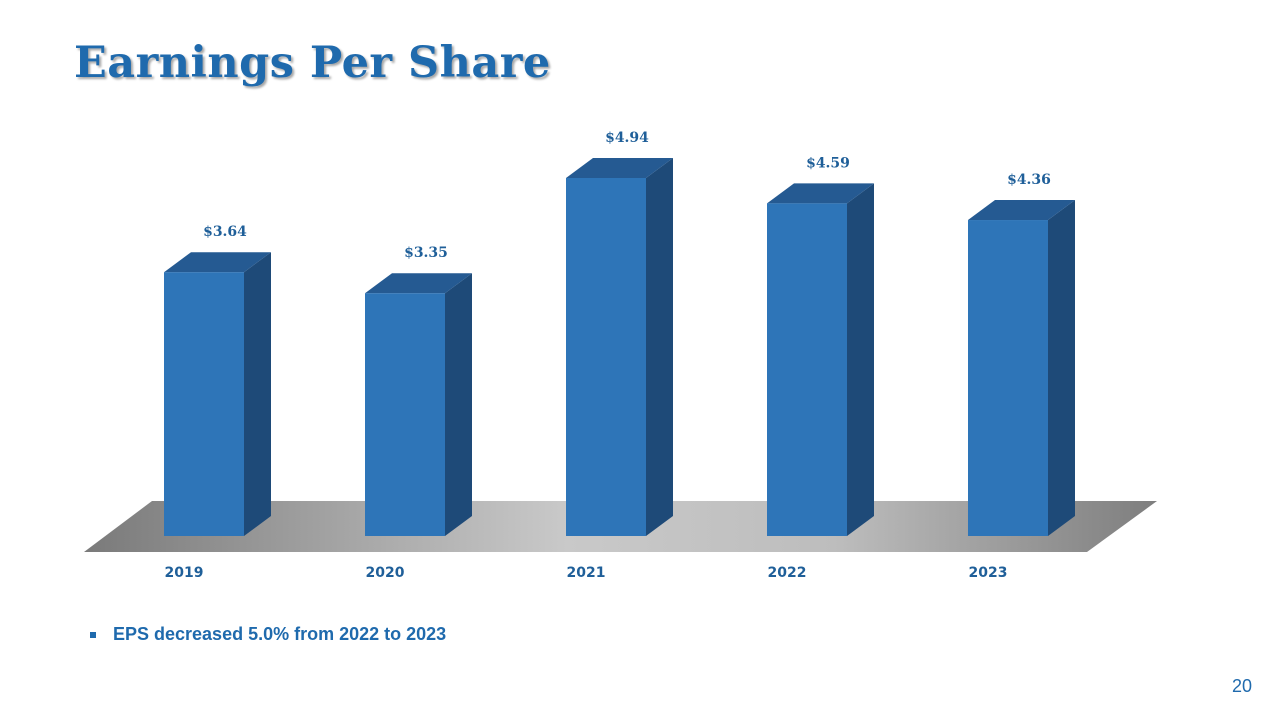 The image size is (1280, 720). Describe the element at coordinates (820, 193) in the screenshot. I see `bar-top-2022` at that location.